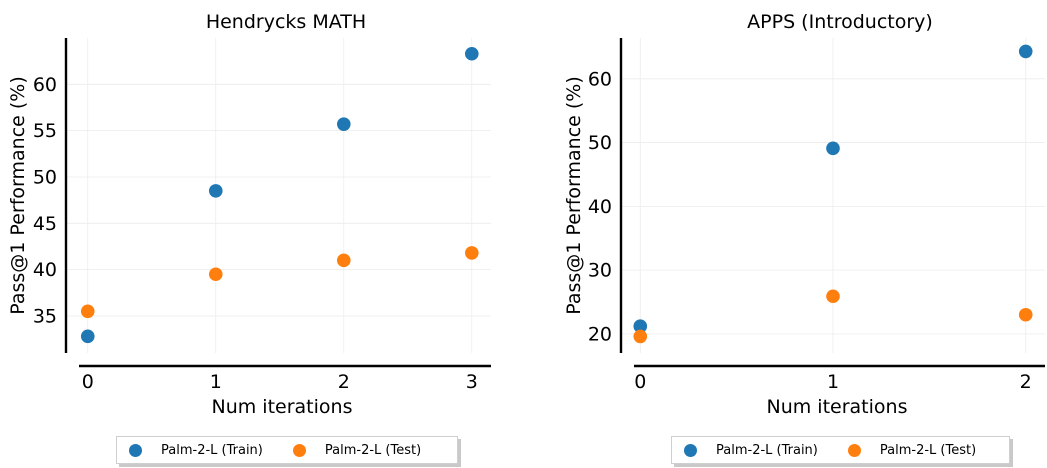 This screenshot has width=1047, height=468. What do you see at coordinates (45, 131) in the screenshot?
I see `y-tick-label: 55` at bounding box center [45, 131].